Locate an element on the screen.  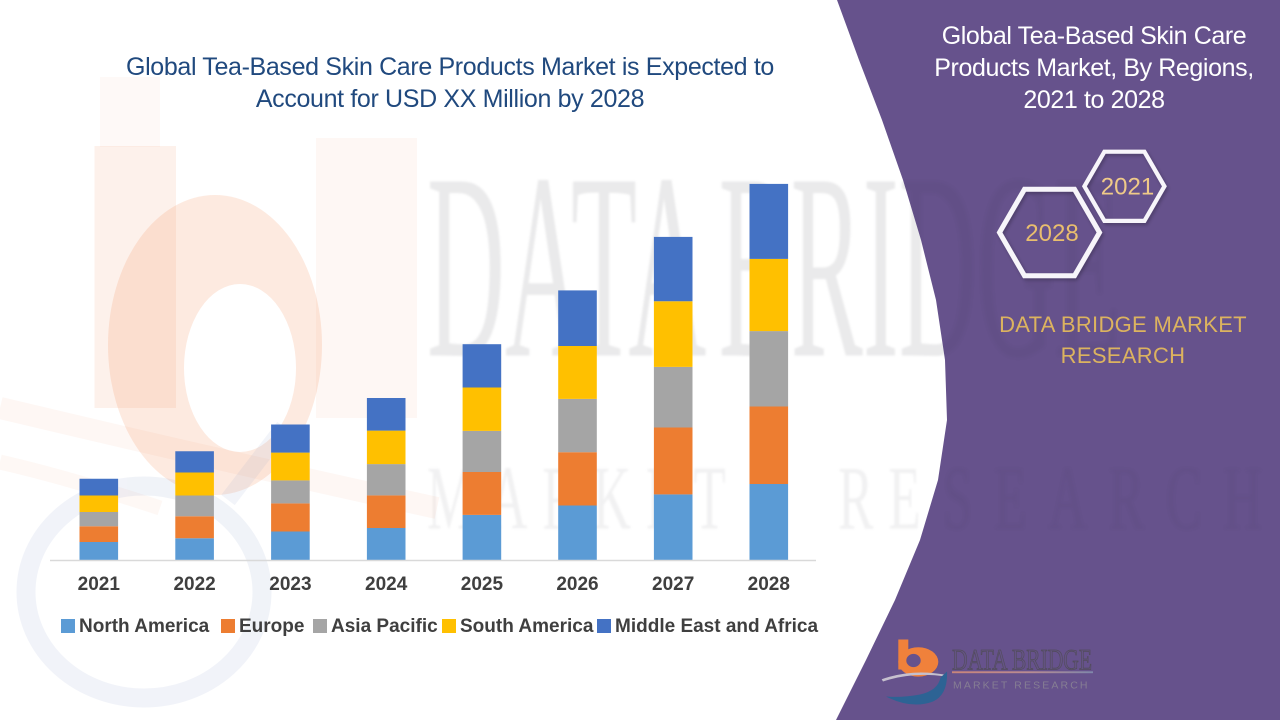
svg-text: 2021 is located at coordinates (1127, 187).